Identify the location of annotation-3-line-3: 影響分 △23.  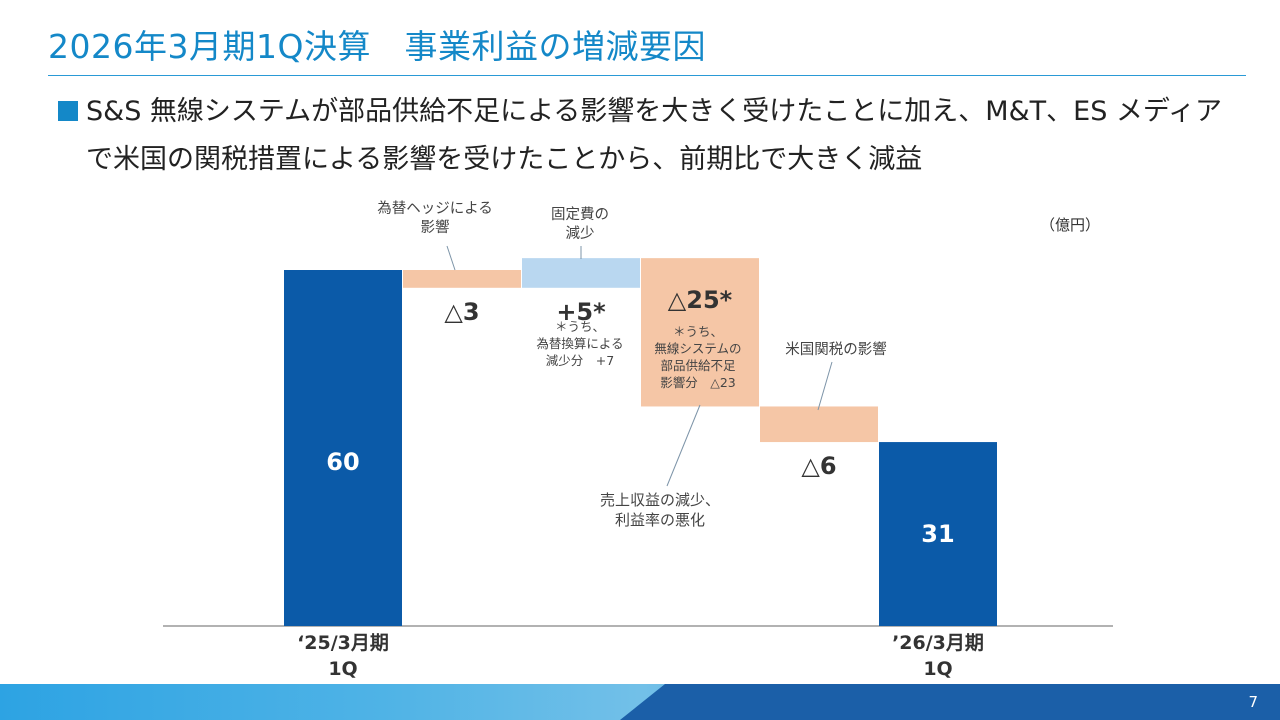
(698, 382).